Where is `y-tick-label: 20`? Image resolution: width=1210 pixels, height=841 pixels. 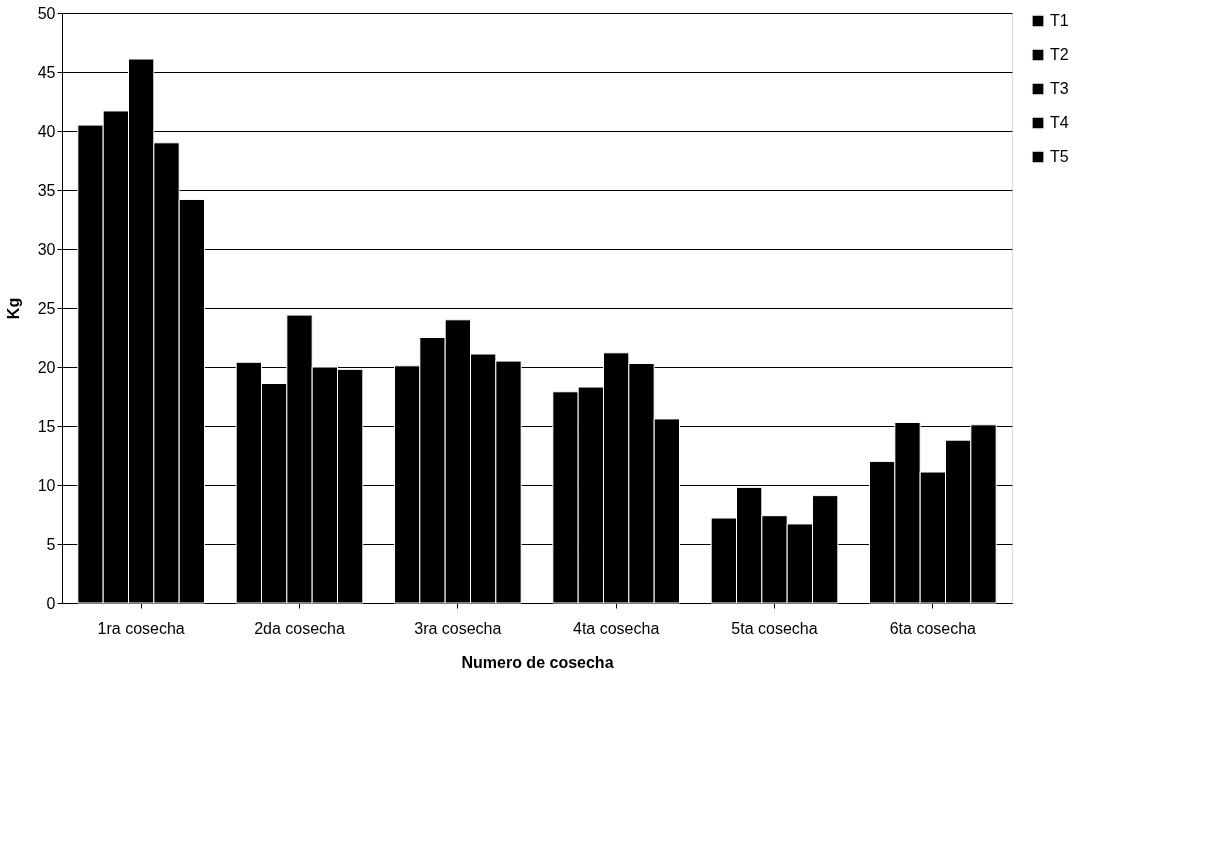 y-tick-label: 20 is located at coordinates (46, 367).